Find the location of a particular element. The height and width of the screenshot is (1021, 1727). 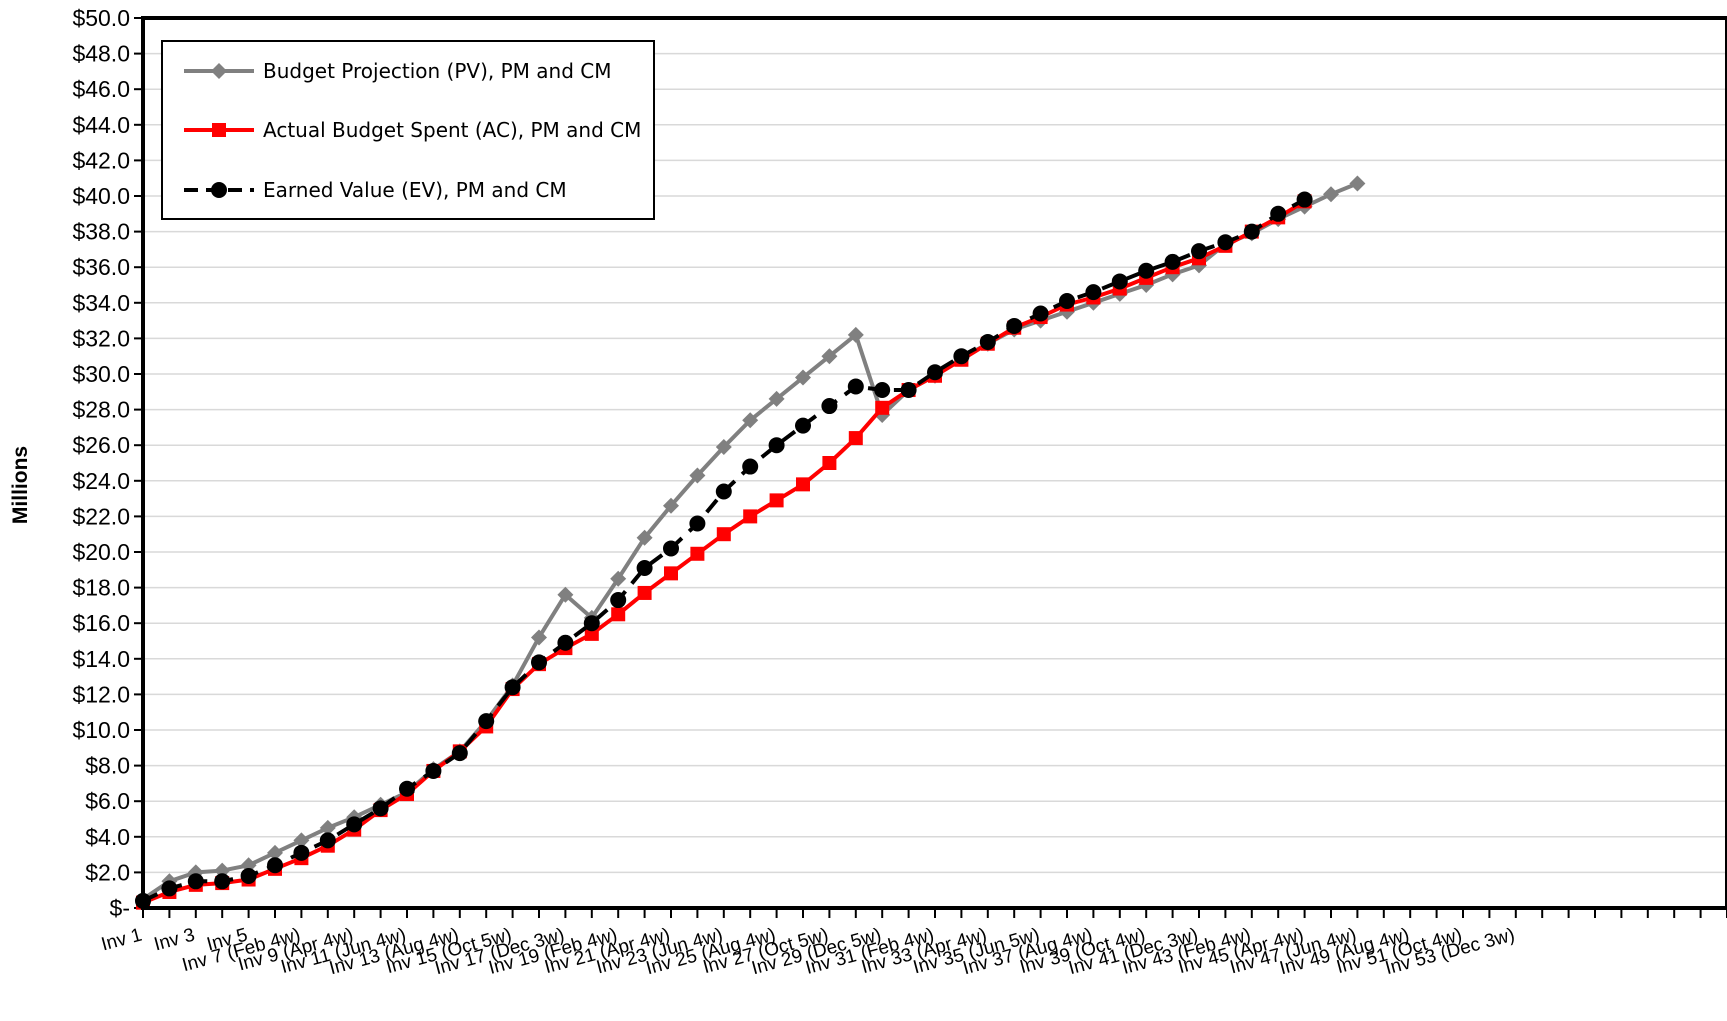

y-tick-label: $4.0 is located at coordinates (107, 837).